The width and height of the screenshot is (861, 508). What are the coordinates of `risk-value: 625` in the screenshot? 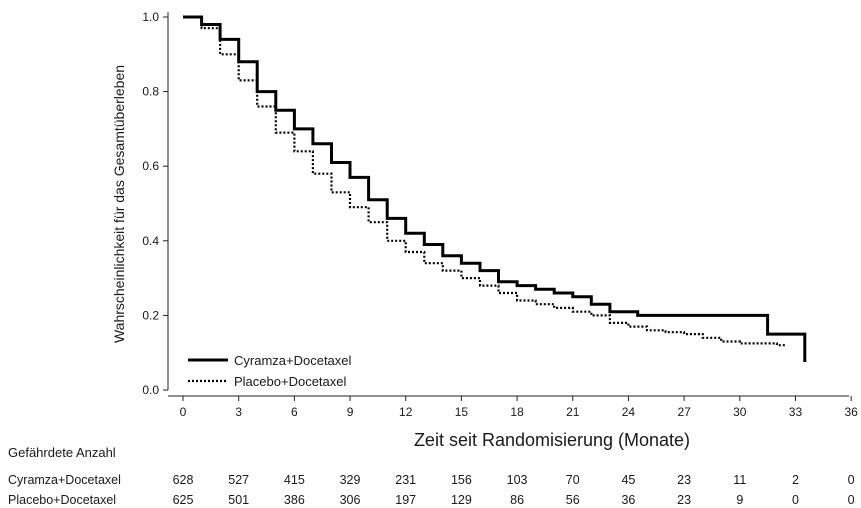 It's located at (183, 500).